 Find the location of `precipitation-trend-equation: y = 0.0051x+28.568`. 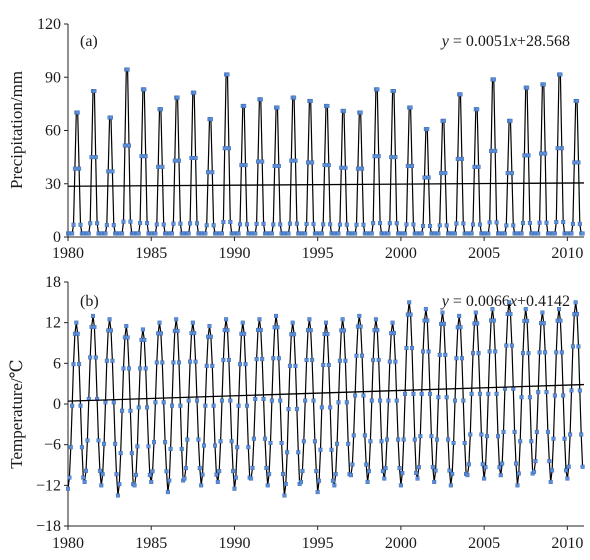

precipitation-trend-equation: y = 0.0051x+28.568 is located at coordinates (505, 41).